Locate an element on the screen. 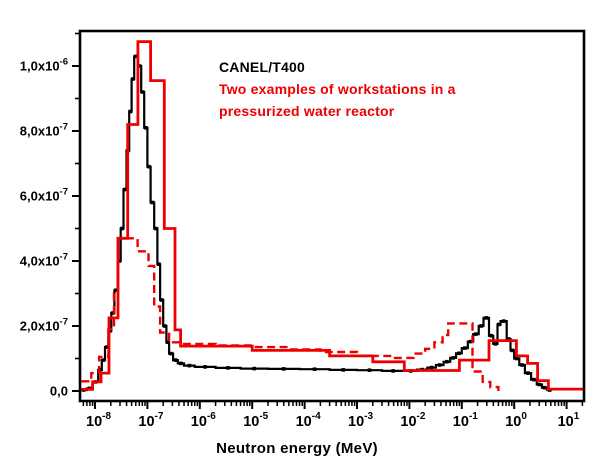 The image size is (613, 470). x-axis-tick-label: 10⁻⁷ is located at coordinates (150, 420).